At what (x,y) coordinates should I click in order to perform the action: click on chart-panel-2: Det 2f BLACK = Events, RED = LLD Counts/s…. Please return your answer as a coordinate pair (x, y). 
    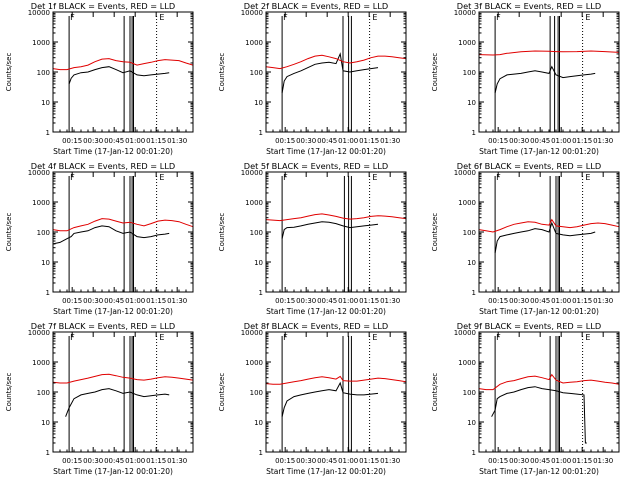
    Looking at the image, I should click on (312, 78).